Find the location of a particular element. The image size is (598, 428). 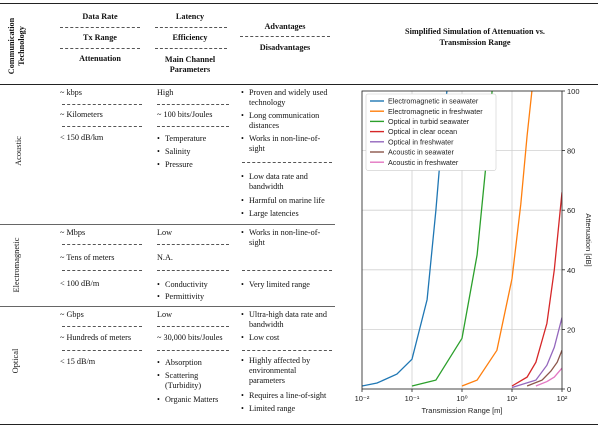

acoustic-advantage: Long communication distances is located at coordinates (286, 121).